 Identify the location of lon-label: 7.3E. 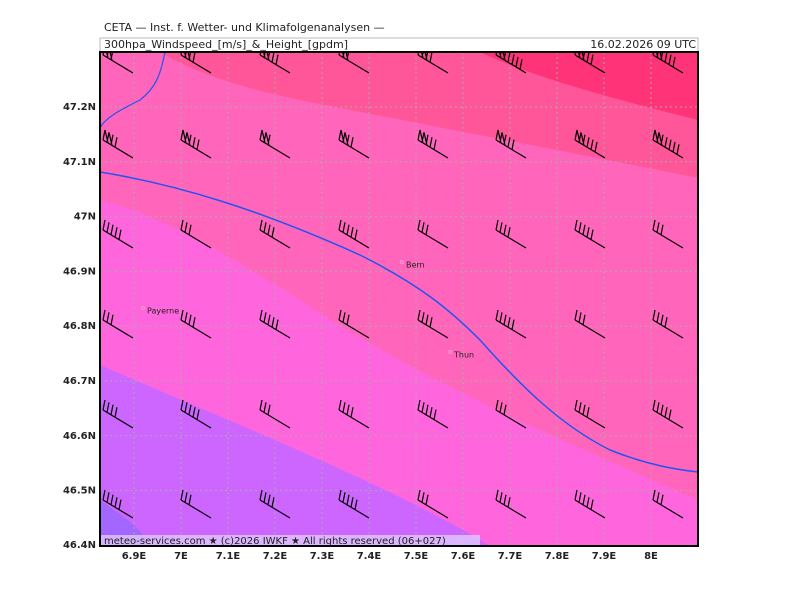
(322, 556).